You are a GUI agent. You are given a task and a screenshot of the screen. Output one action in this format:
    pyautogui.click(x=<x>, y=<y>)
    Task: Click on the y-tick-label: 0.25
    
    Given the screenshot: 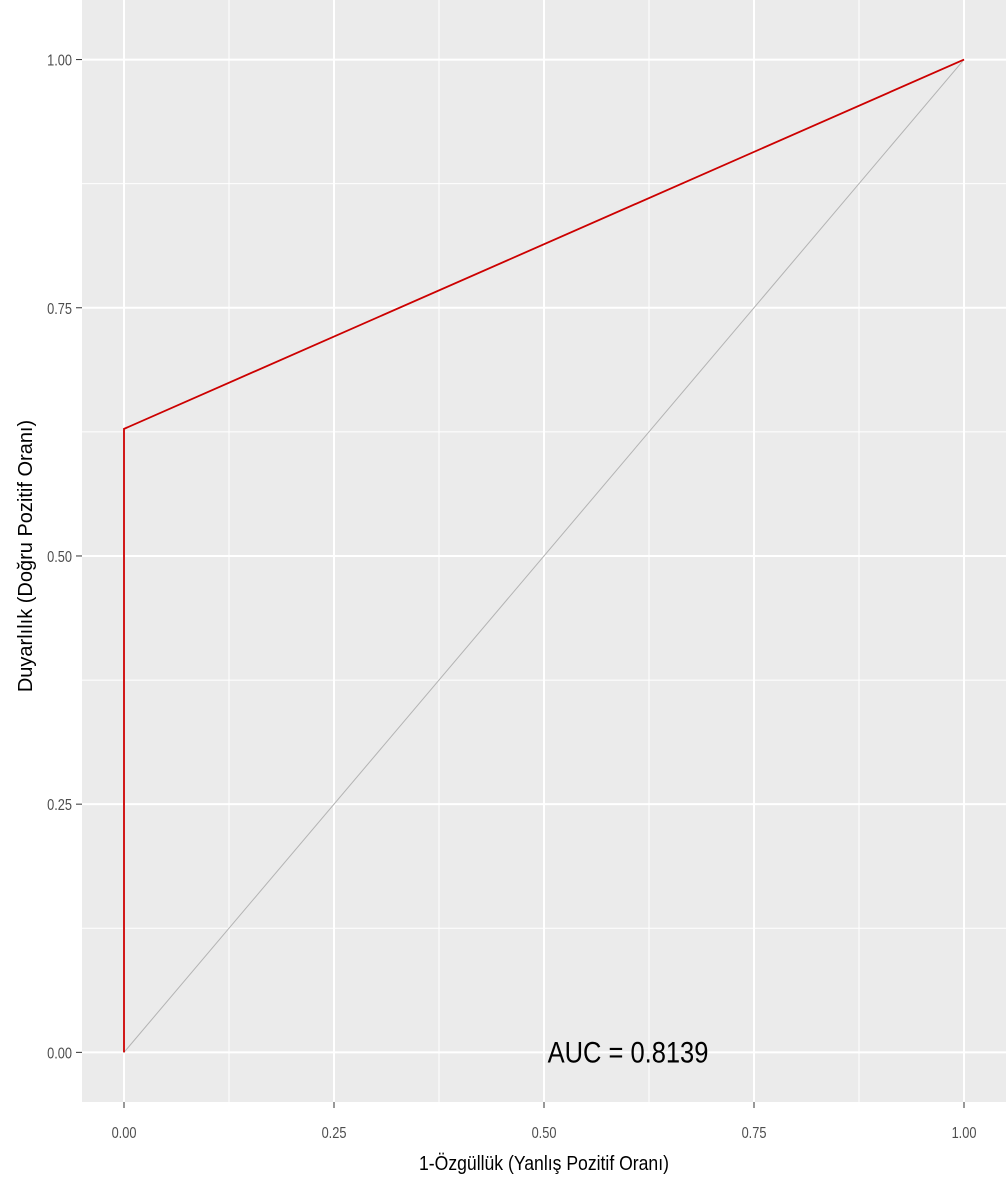 What is the action you would take?
    pyautogui.click(x=59, y=806)
    